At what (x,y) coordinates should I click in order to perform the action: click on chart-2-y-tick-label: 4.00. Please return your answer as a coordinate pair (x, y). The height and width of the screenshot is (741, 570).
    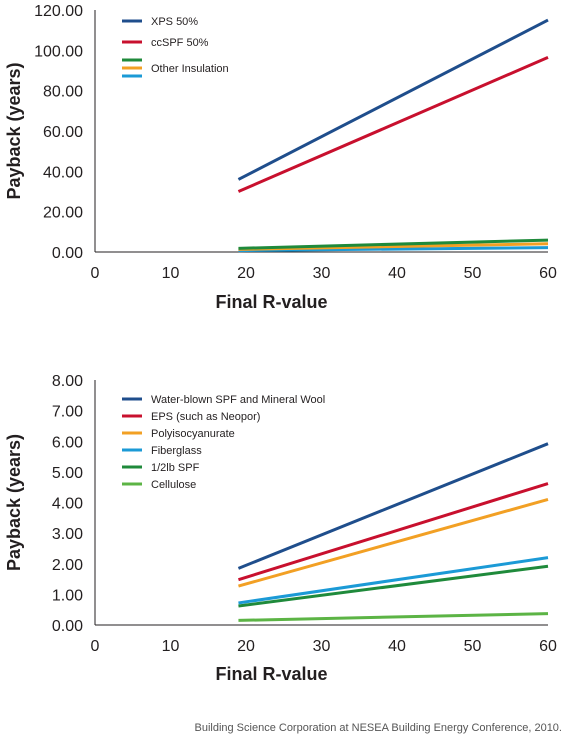
    Looking at the image, I should click on (67, 504).